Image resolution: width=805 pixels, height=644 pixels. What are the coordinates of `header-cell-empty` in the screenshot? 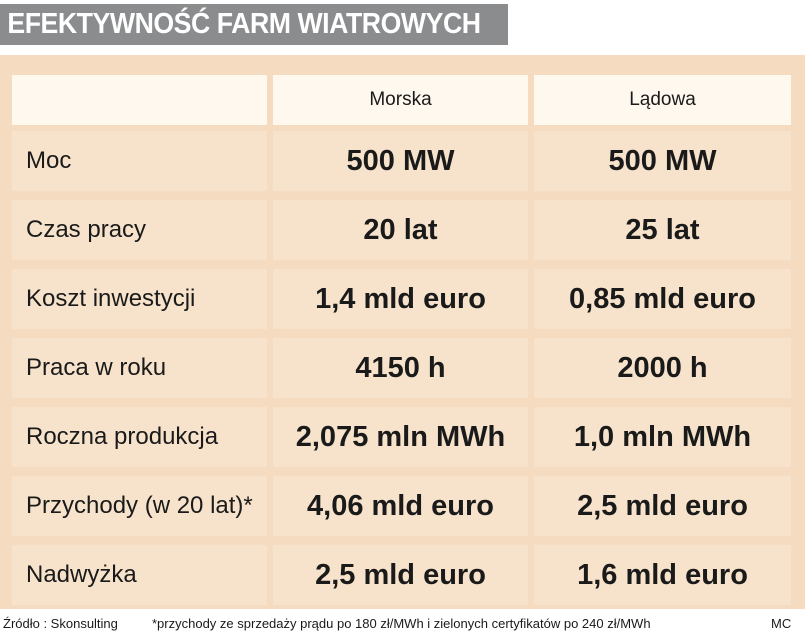 It's located at (139, 100).